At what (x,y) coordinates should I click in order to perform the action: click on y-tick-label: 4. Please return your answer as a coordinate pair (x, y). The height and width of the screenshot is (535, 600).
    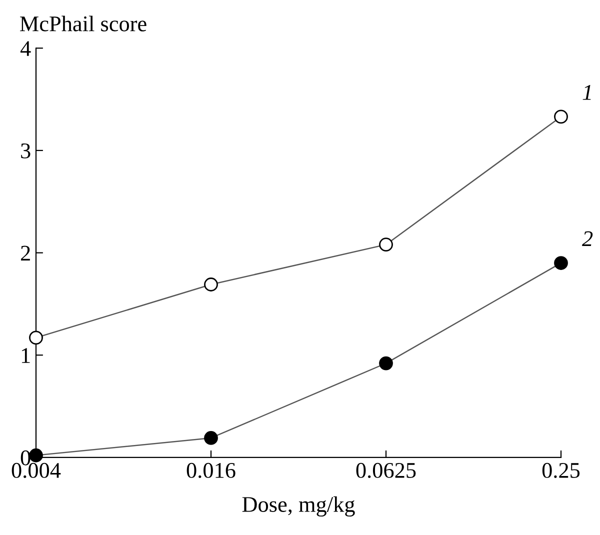
    Looking at the image, I should click on (25, 48).